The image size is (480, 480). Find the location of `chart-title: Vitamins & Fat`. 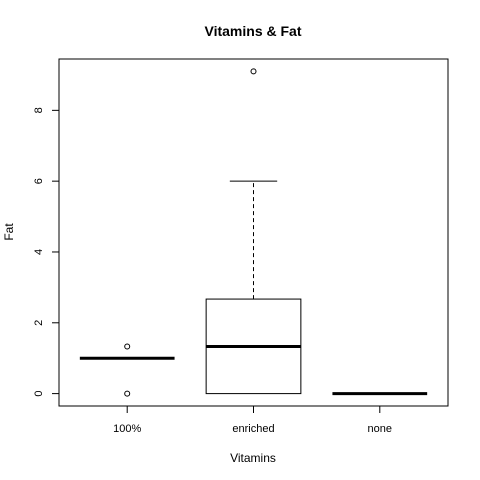

chart-title: Vitamins & Fat is located at coordinates (253, 31).